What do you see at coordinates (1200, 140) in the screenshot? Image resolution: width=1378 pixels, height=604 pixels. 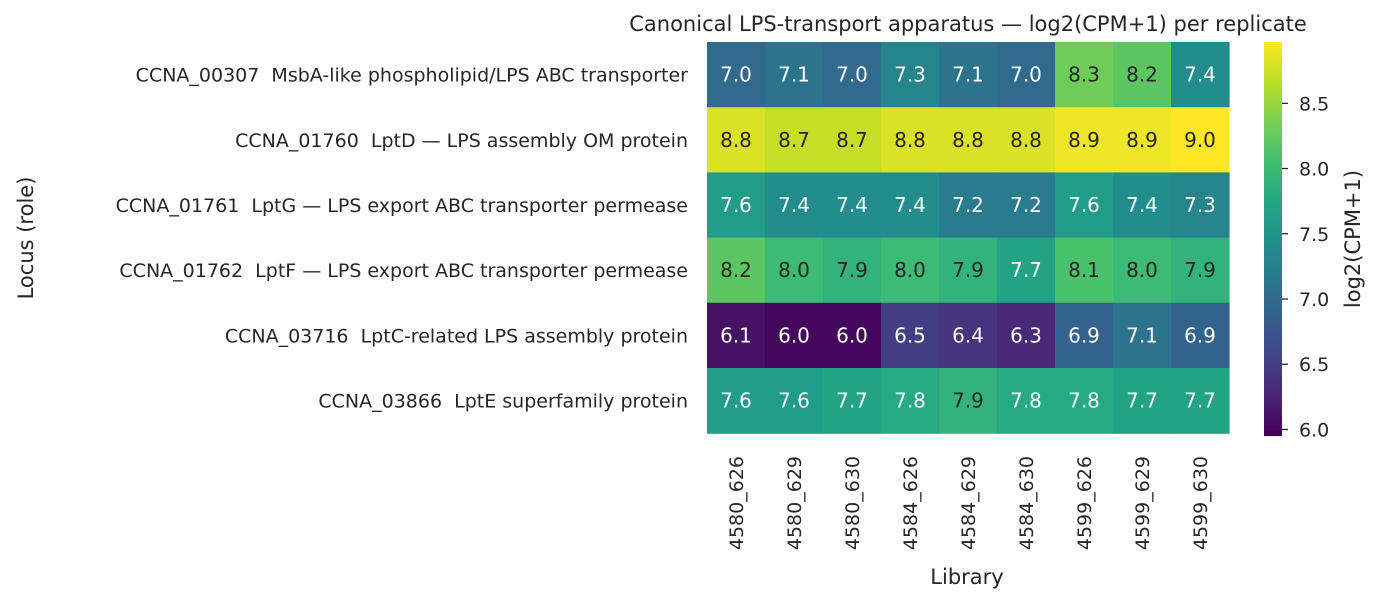 I see `cell-value-label: 9.0` at bounding box center [1200, 140].